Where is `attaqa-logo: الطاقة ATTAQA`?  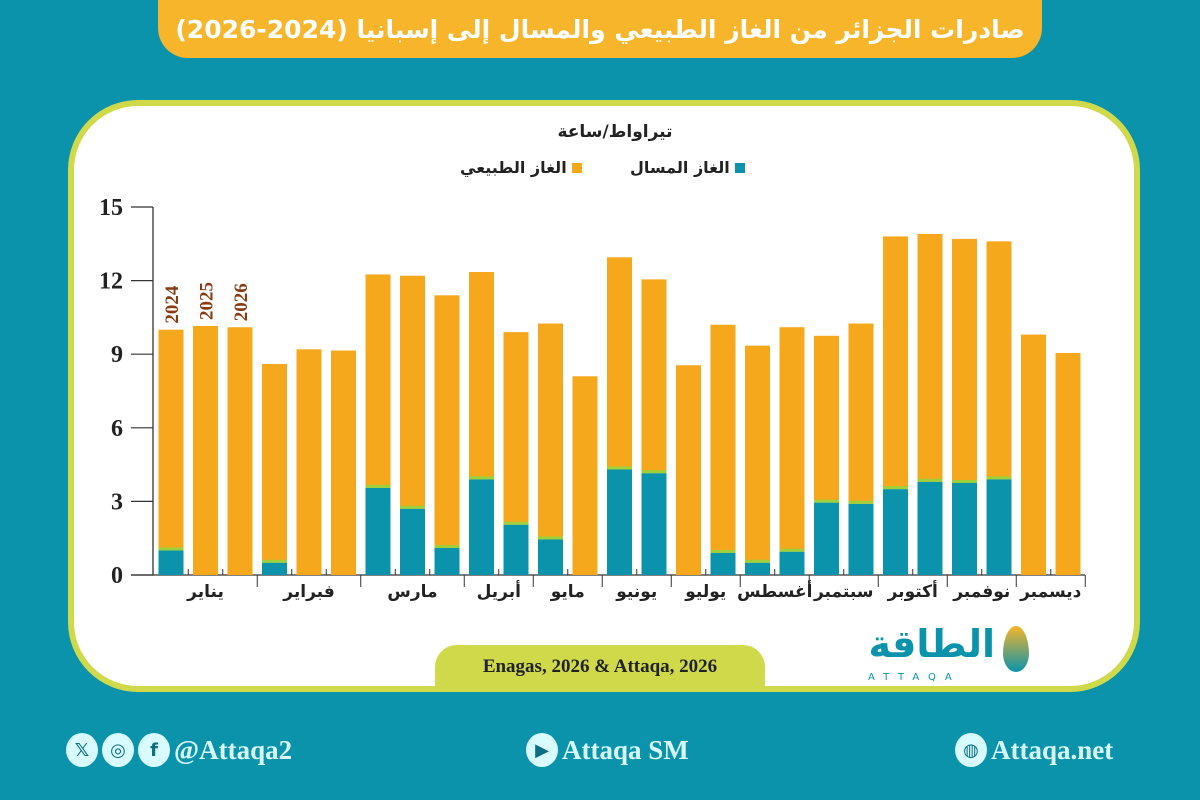 attaqa-logo: الطاقة ATTAQA is located at coordinates (947, 654).